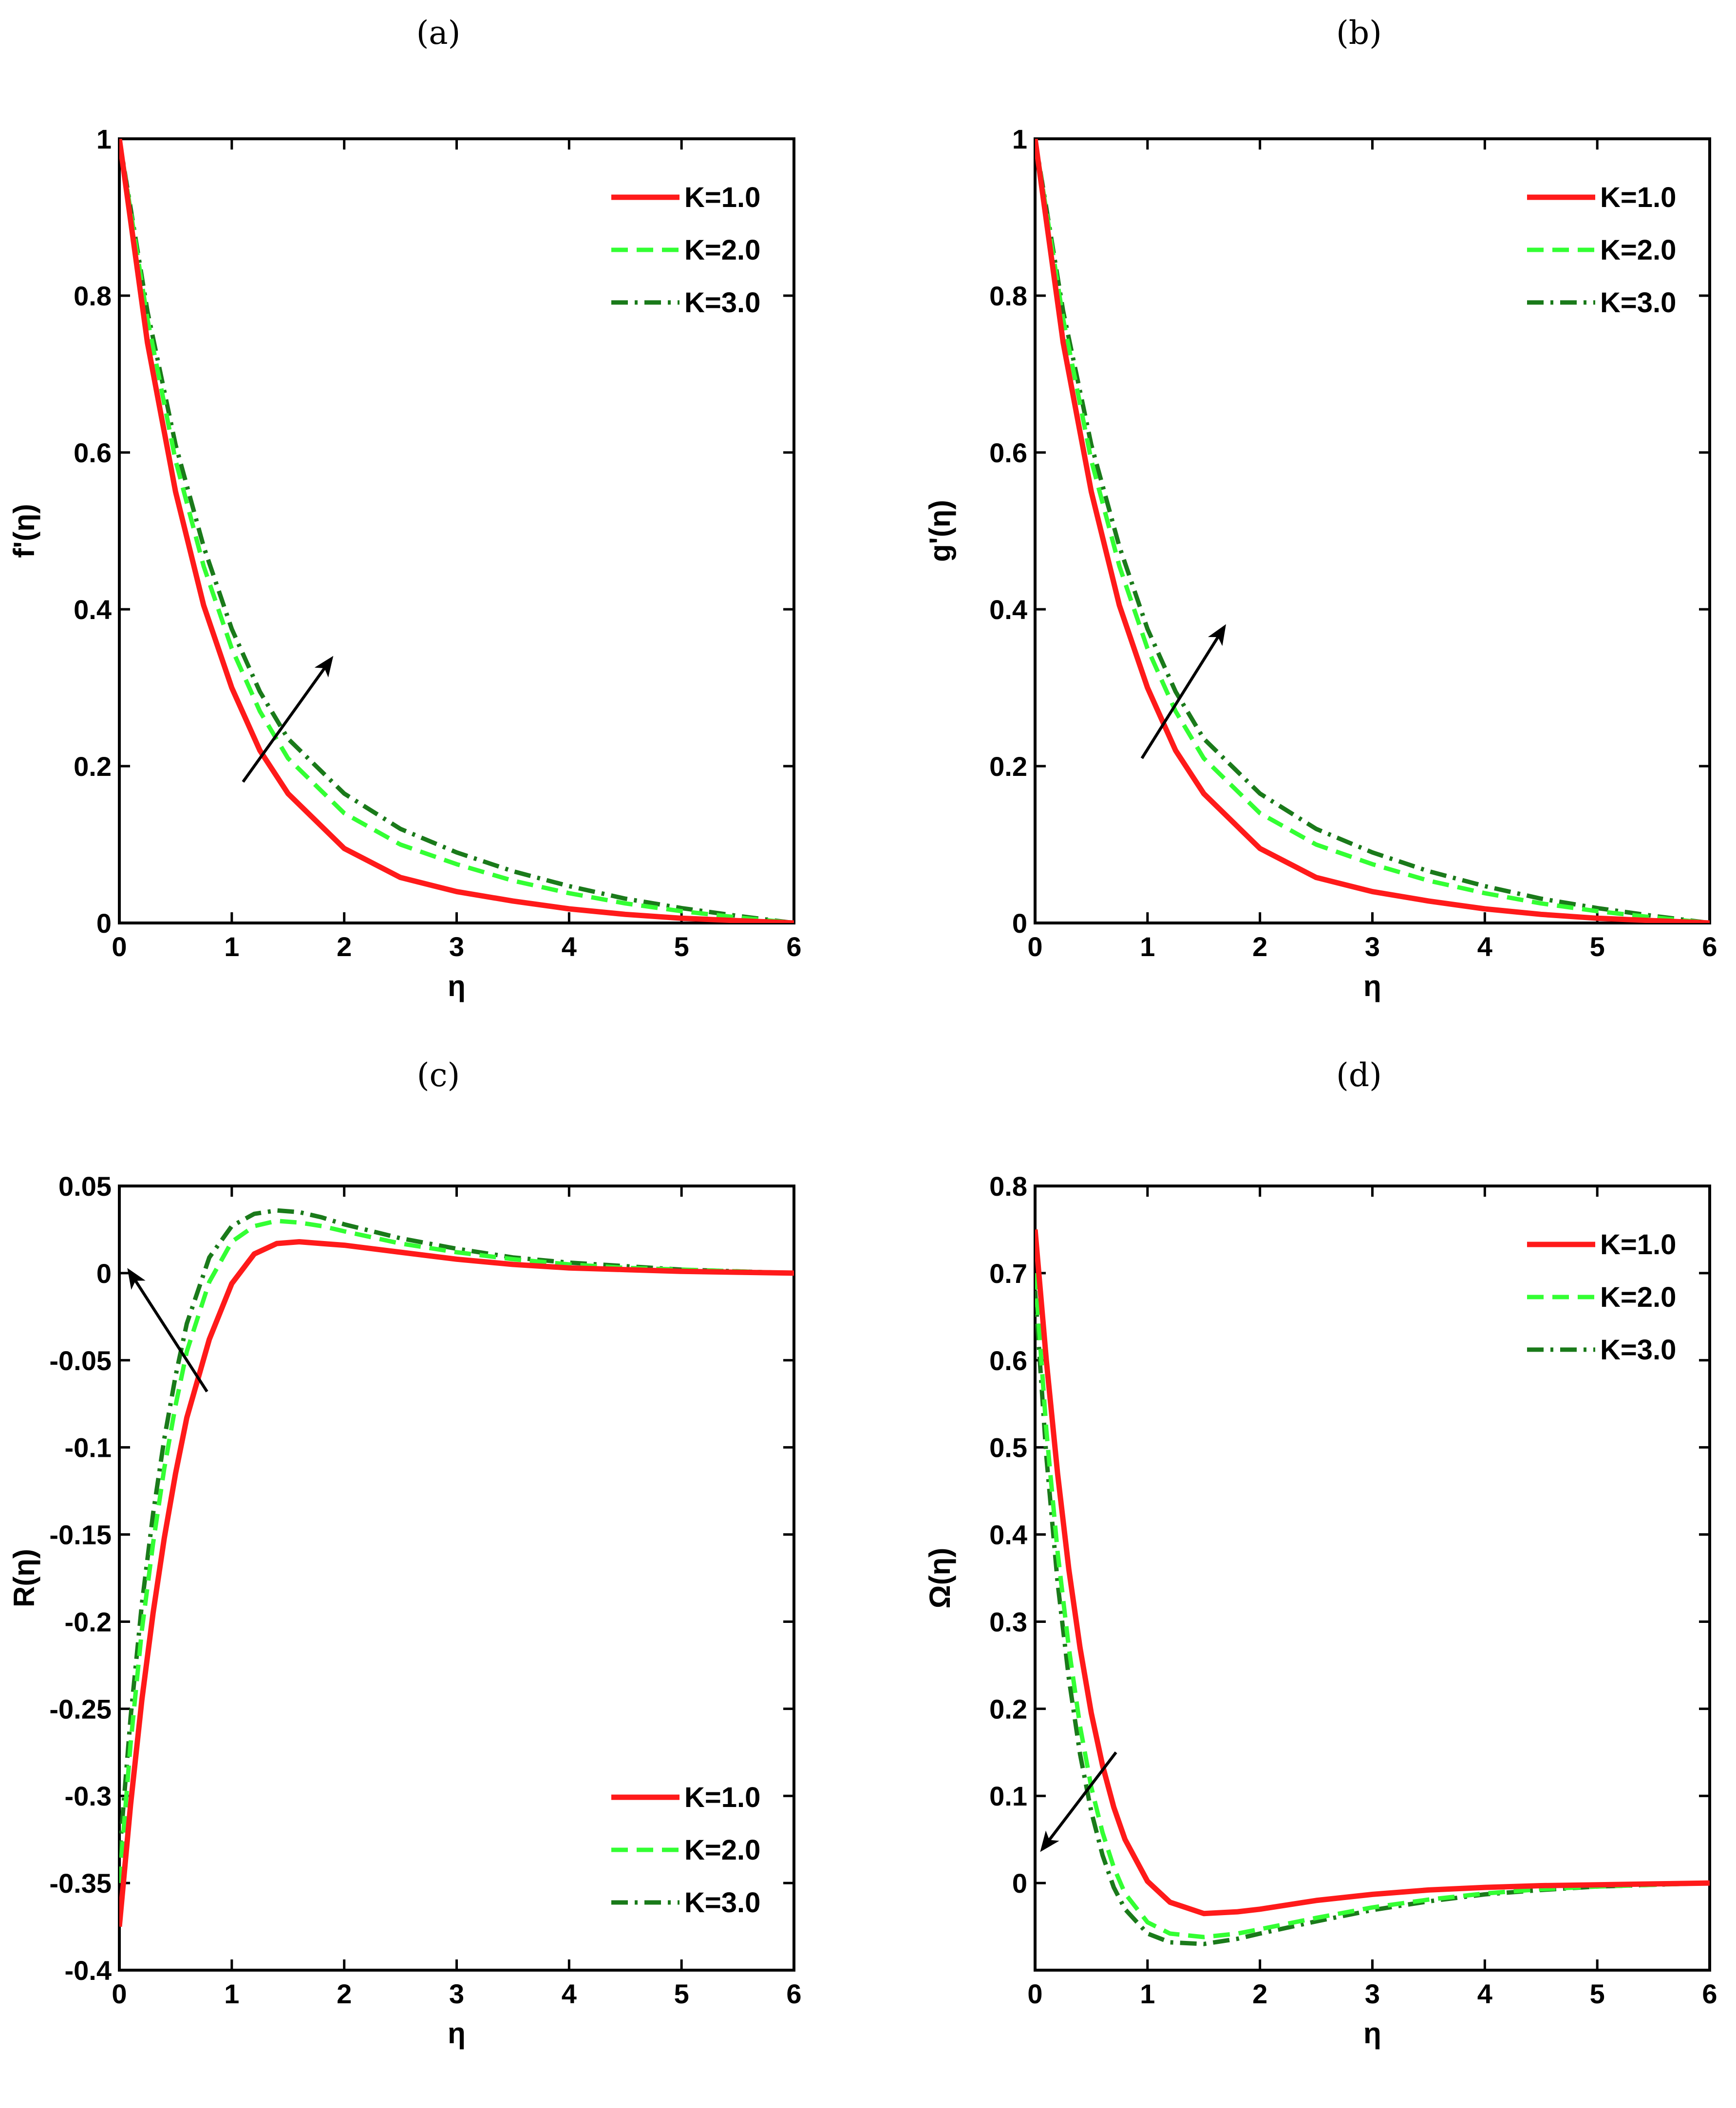 This screenshot has width=1736, height=2108. What do you see at coordinates (1008, 1622) in the screenshot?
I see `y-tick-label: 0.3` at bounding box center [1008, 1622].